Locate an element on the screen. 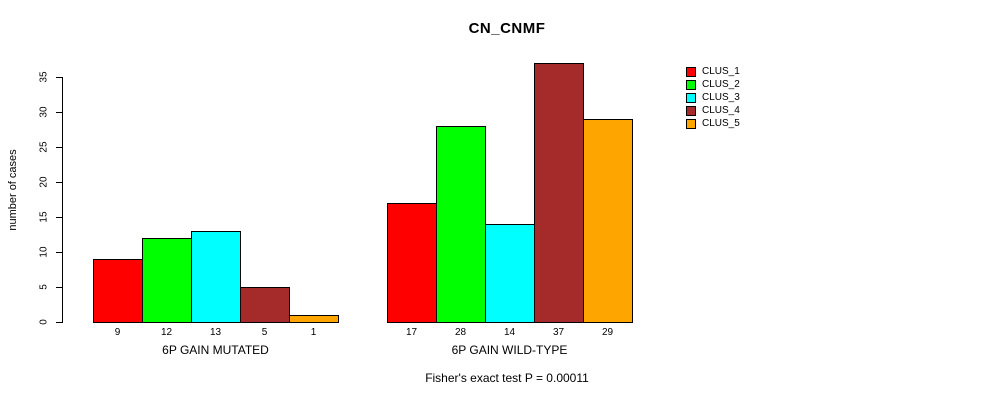 Image resolution: width=990 pixels, height=400 pixels. group-label-1: 6P GAIN MUTATED is located at coordinates (215, 350).